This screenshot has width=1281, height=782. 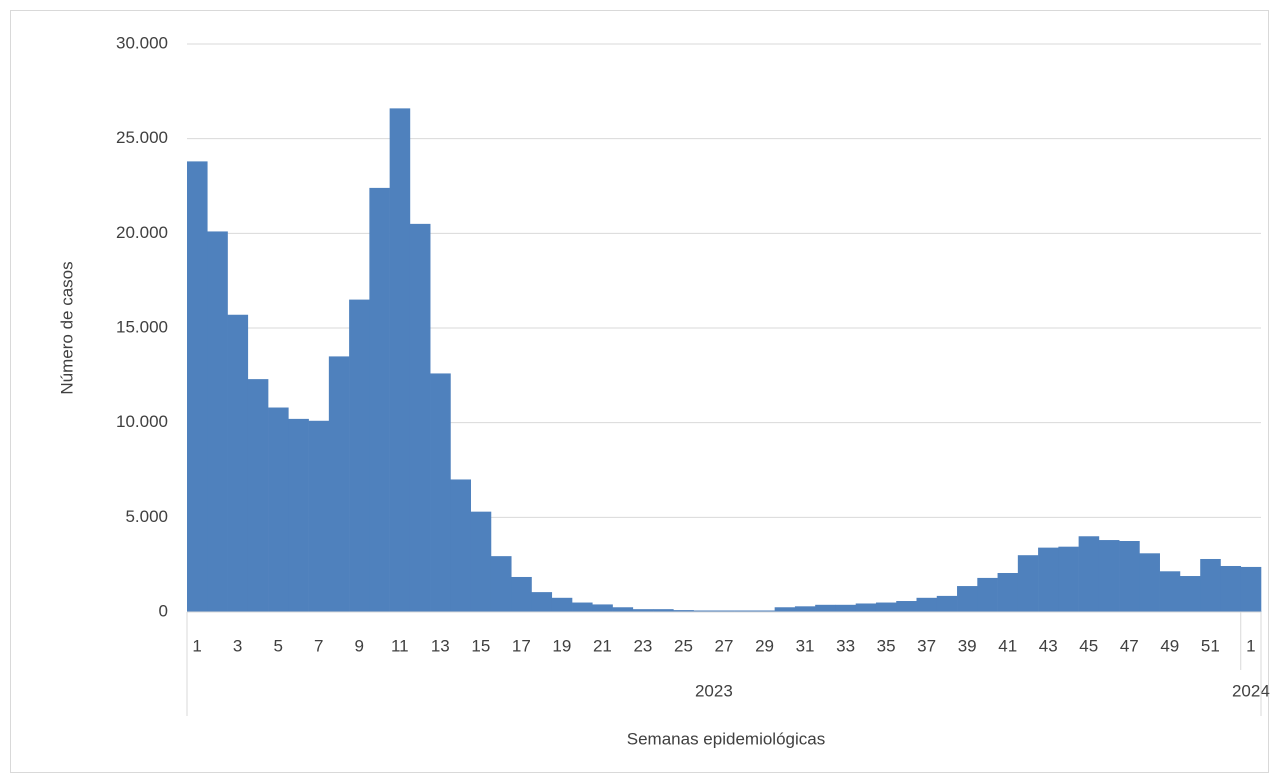 I want to click on group-label: 2024, so click(x=1251, y=690).